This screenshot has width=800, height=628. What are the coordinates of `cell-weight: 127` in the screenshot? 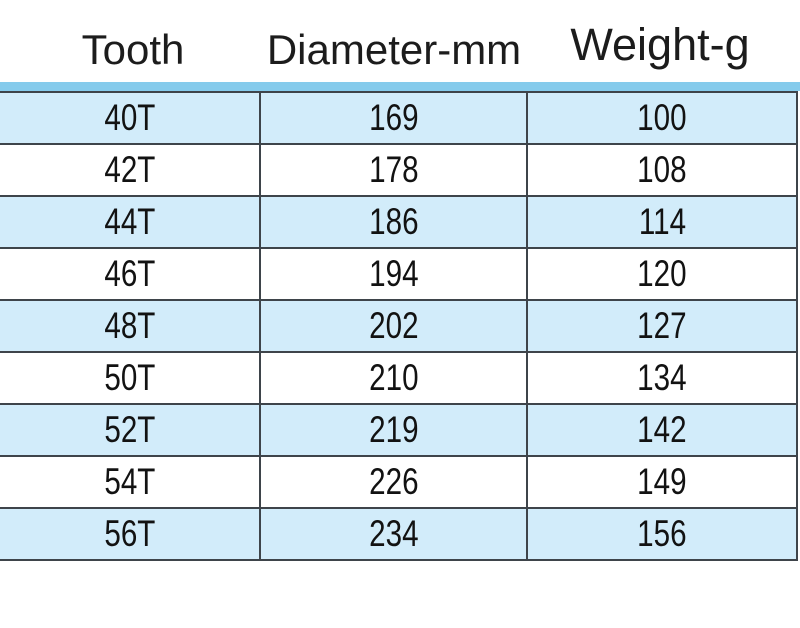 It's located at (662, 326).